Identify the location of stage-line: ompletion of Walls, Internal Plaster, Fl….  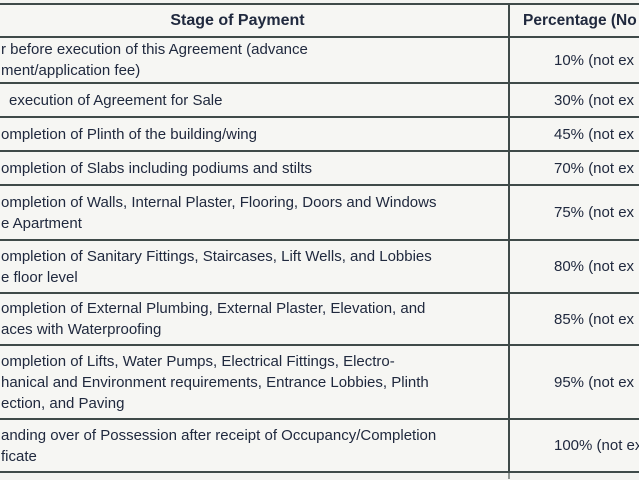
(219, 202).